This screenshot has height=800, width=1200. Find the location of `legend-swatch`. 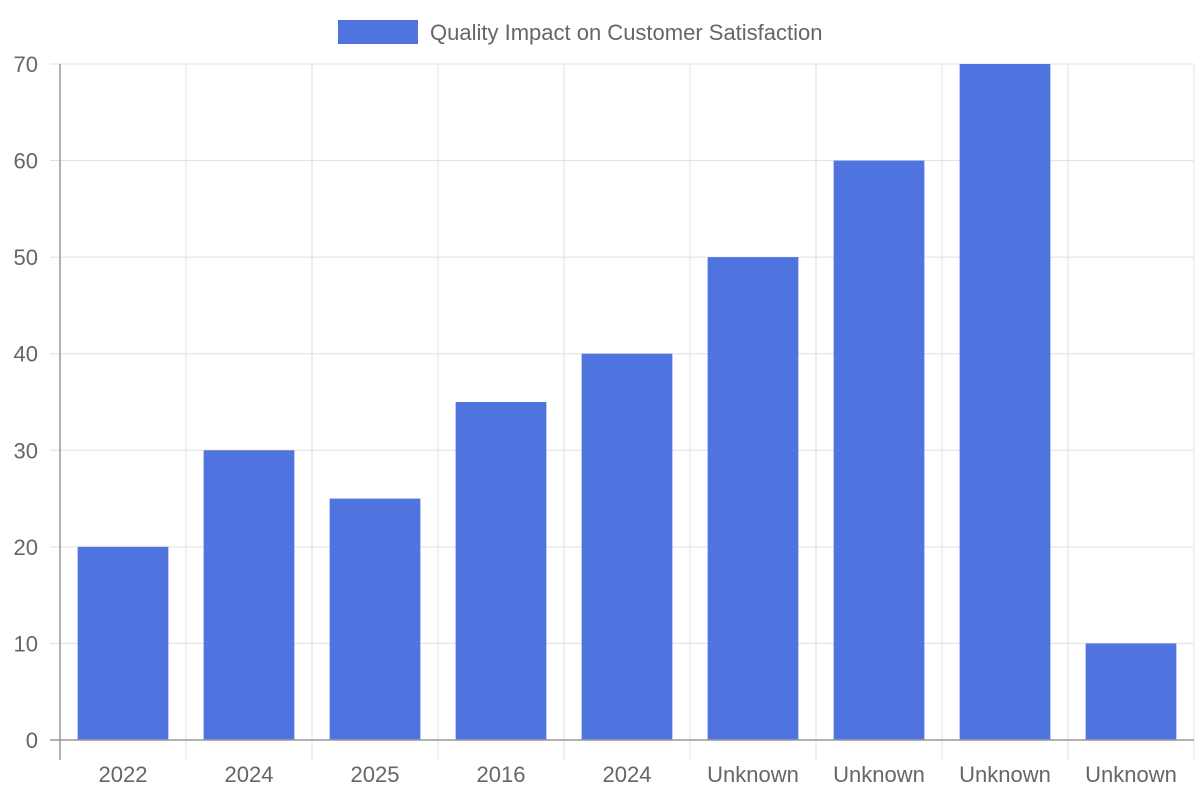

legend-swatch is located at coordinates (378, 32).